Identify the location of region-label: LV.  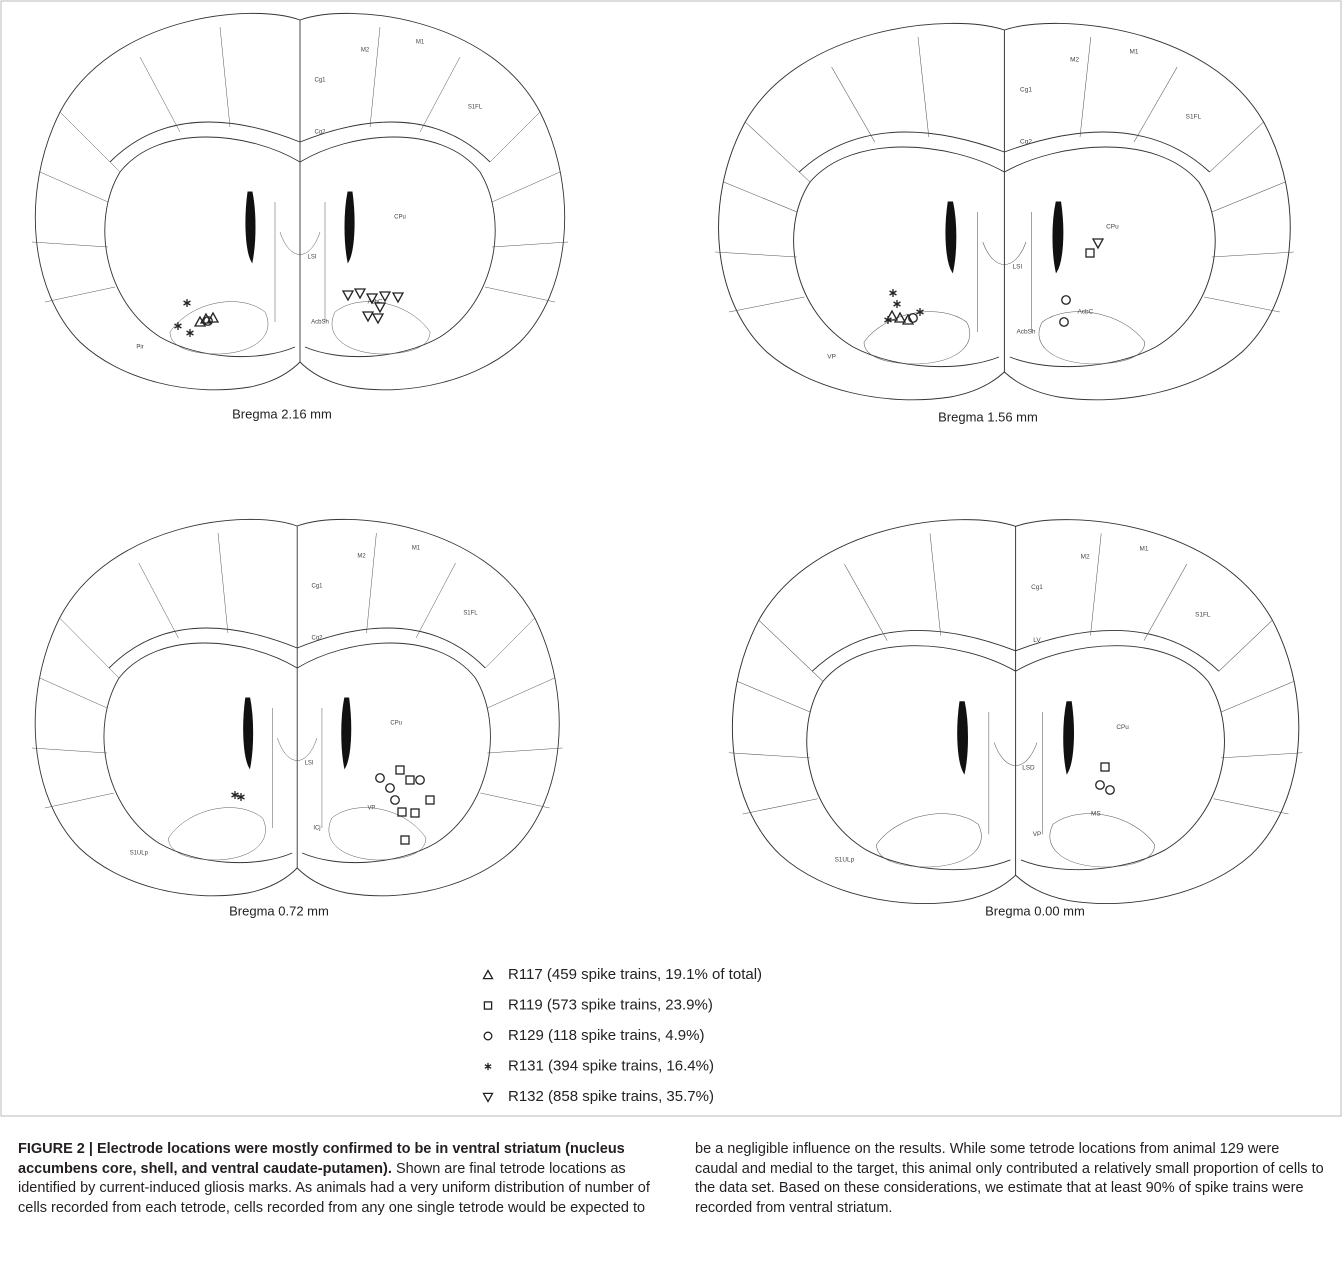
(1037, 640).